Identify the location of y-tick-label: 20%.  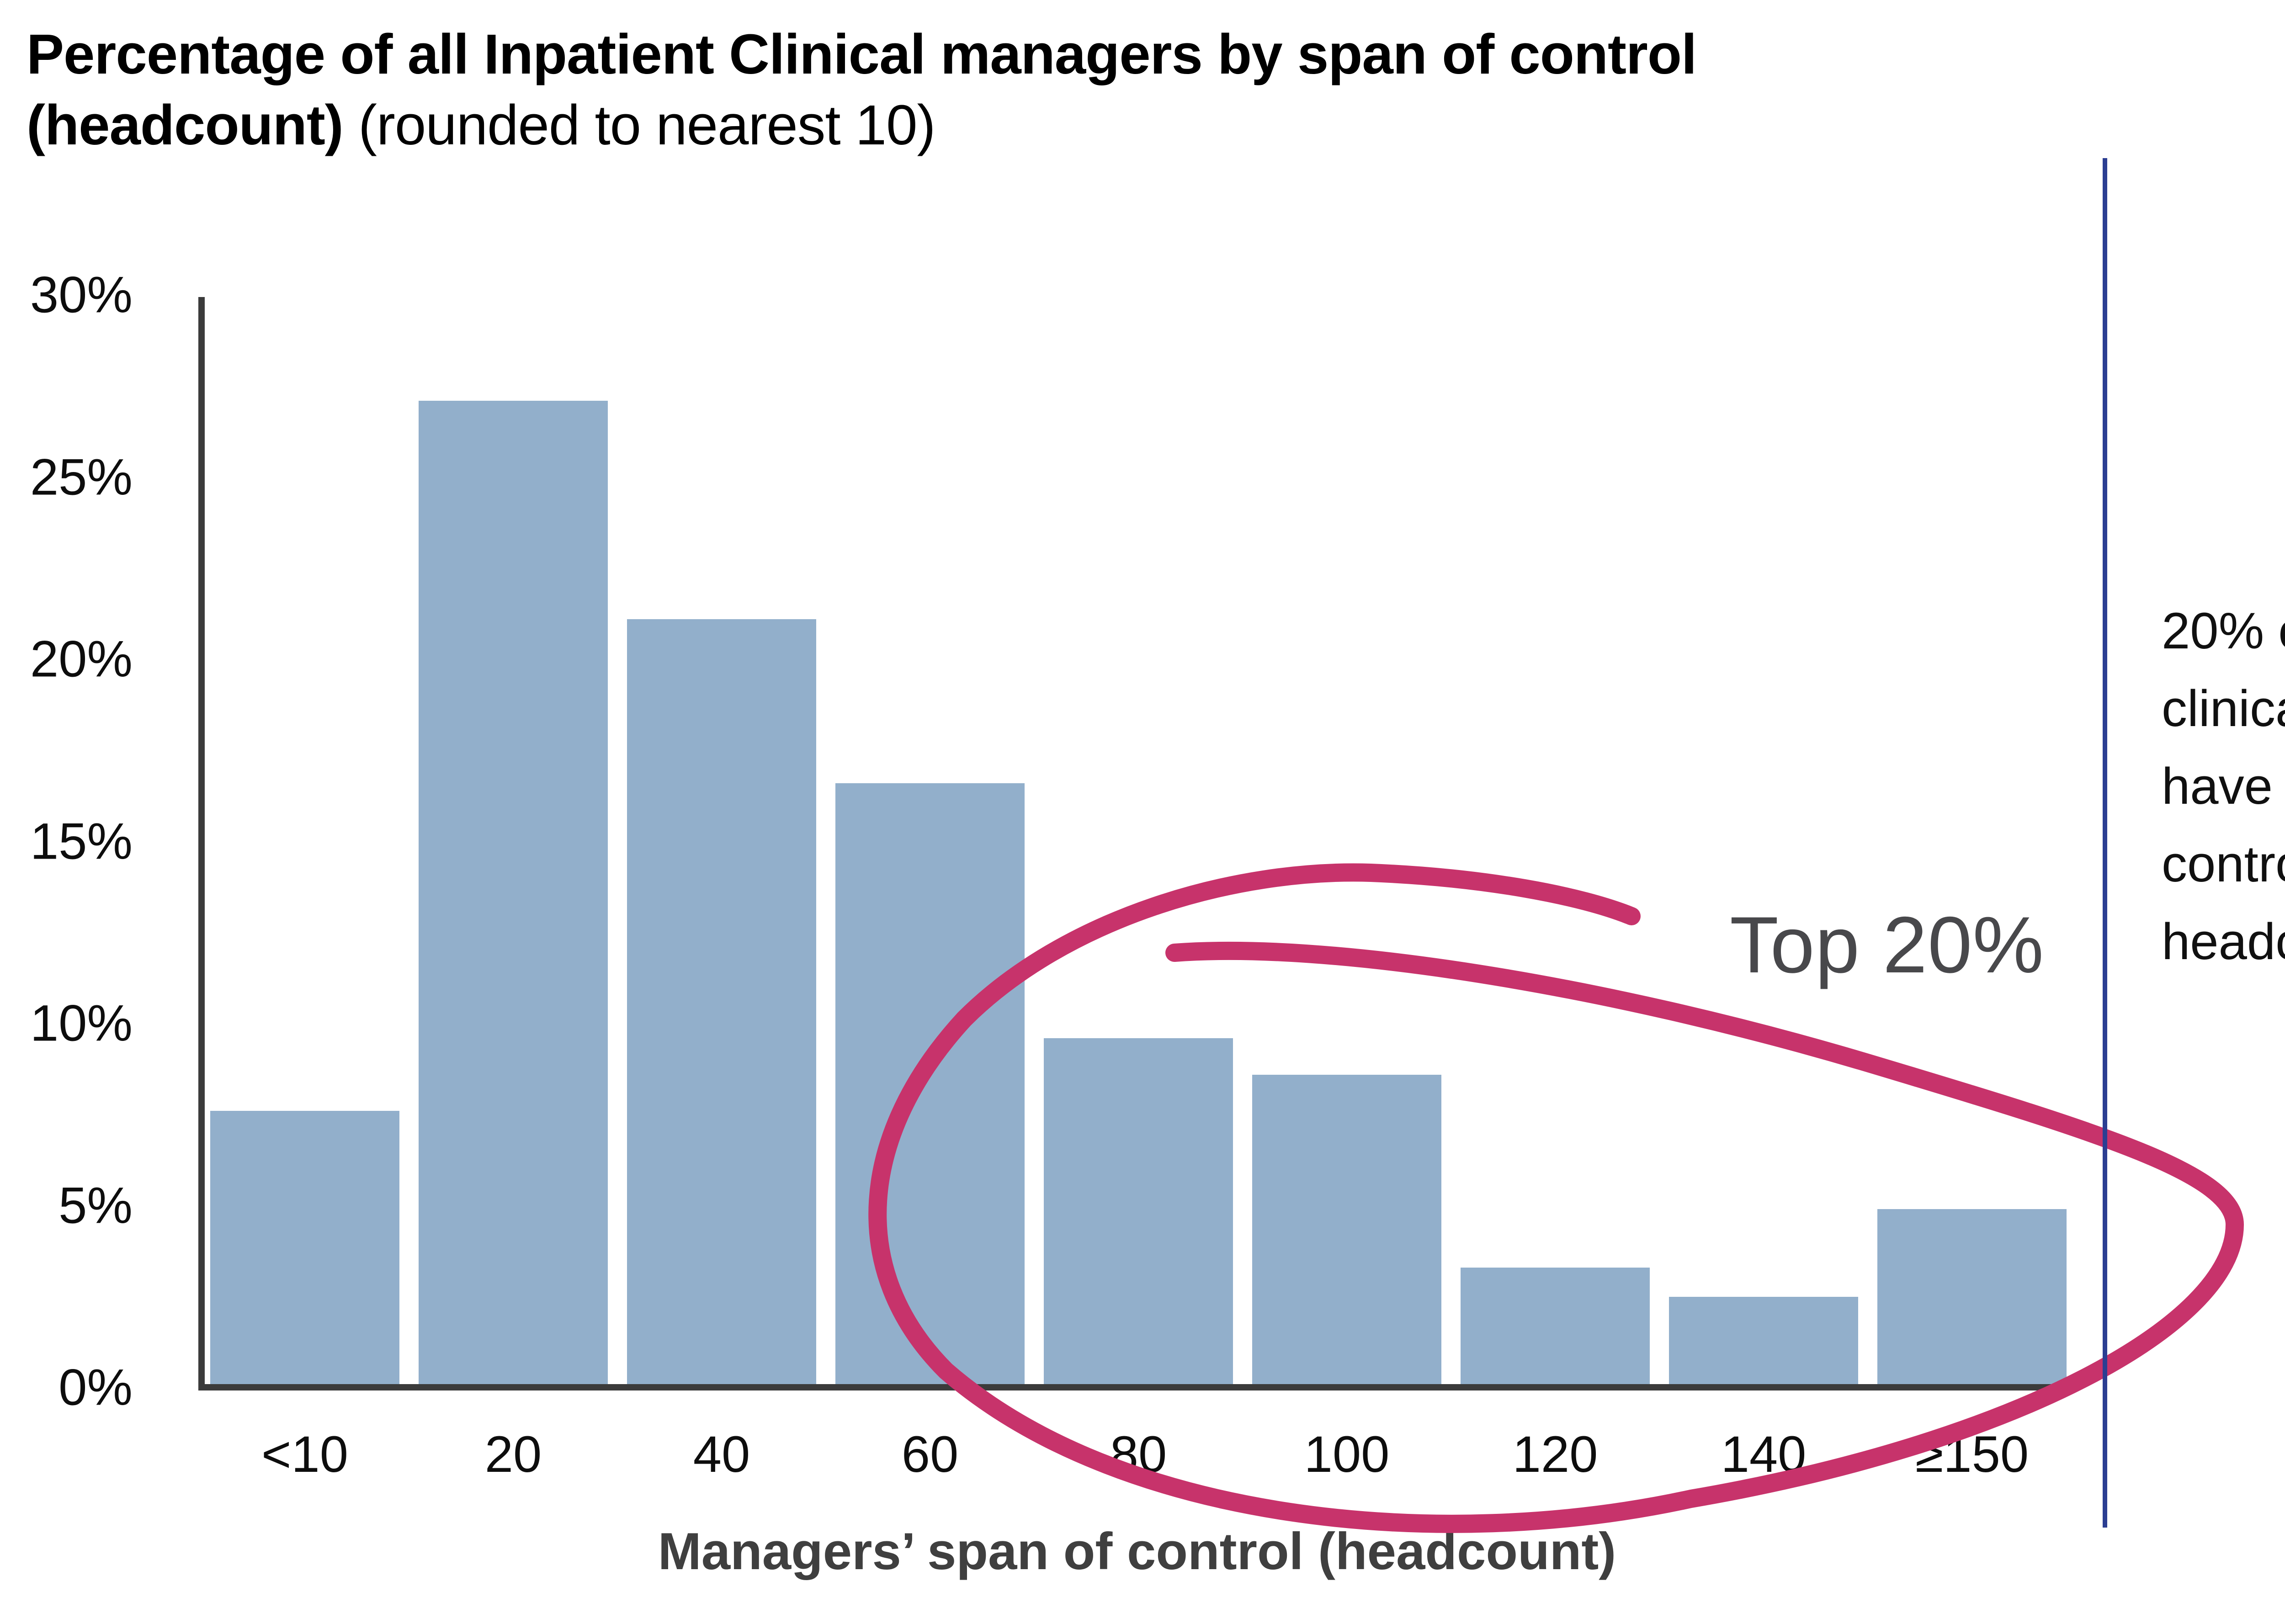
(81, 659).